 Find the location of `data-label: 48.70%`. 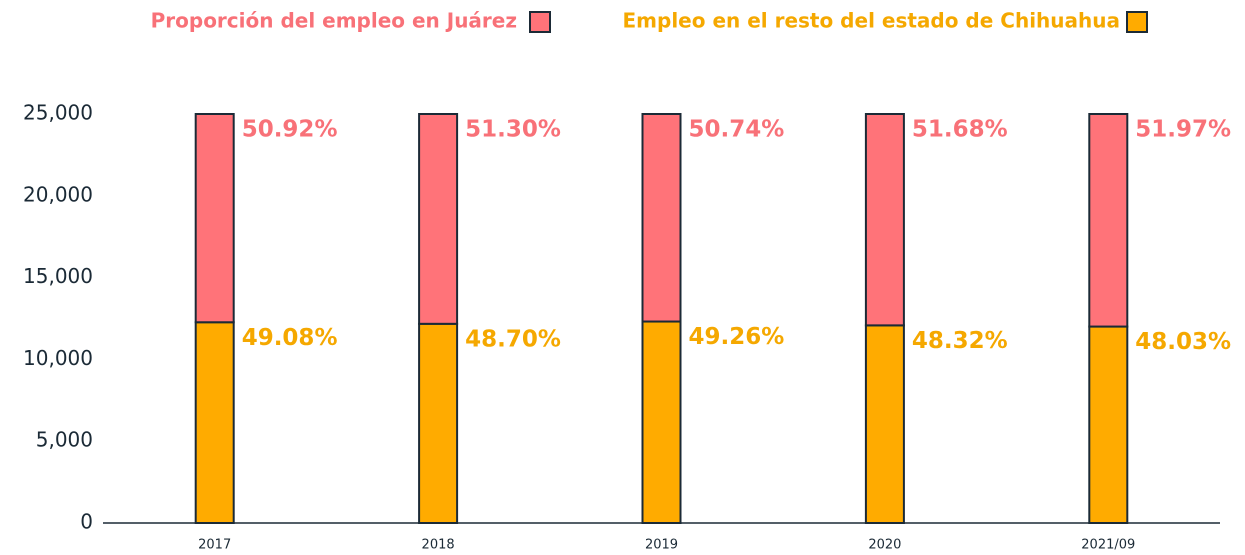

data-label: 48.70% is located at coordinates (513, 339).